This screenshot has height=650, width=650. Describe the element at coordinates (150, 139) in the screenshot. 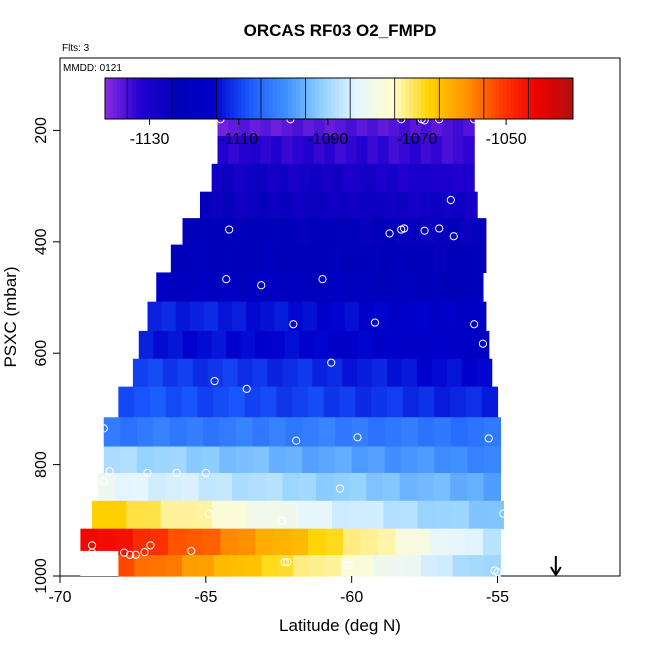

I see `colorbar-tick-label: -1130` at that location.